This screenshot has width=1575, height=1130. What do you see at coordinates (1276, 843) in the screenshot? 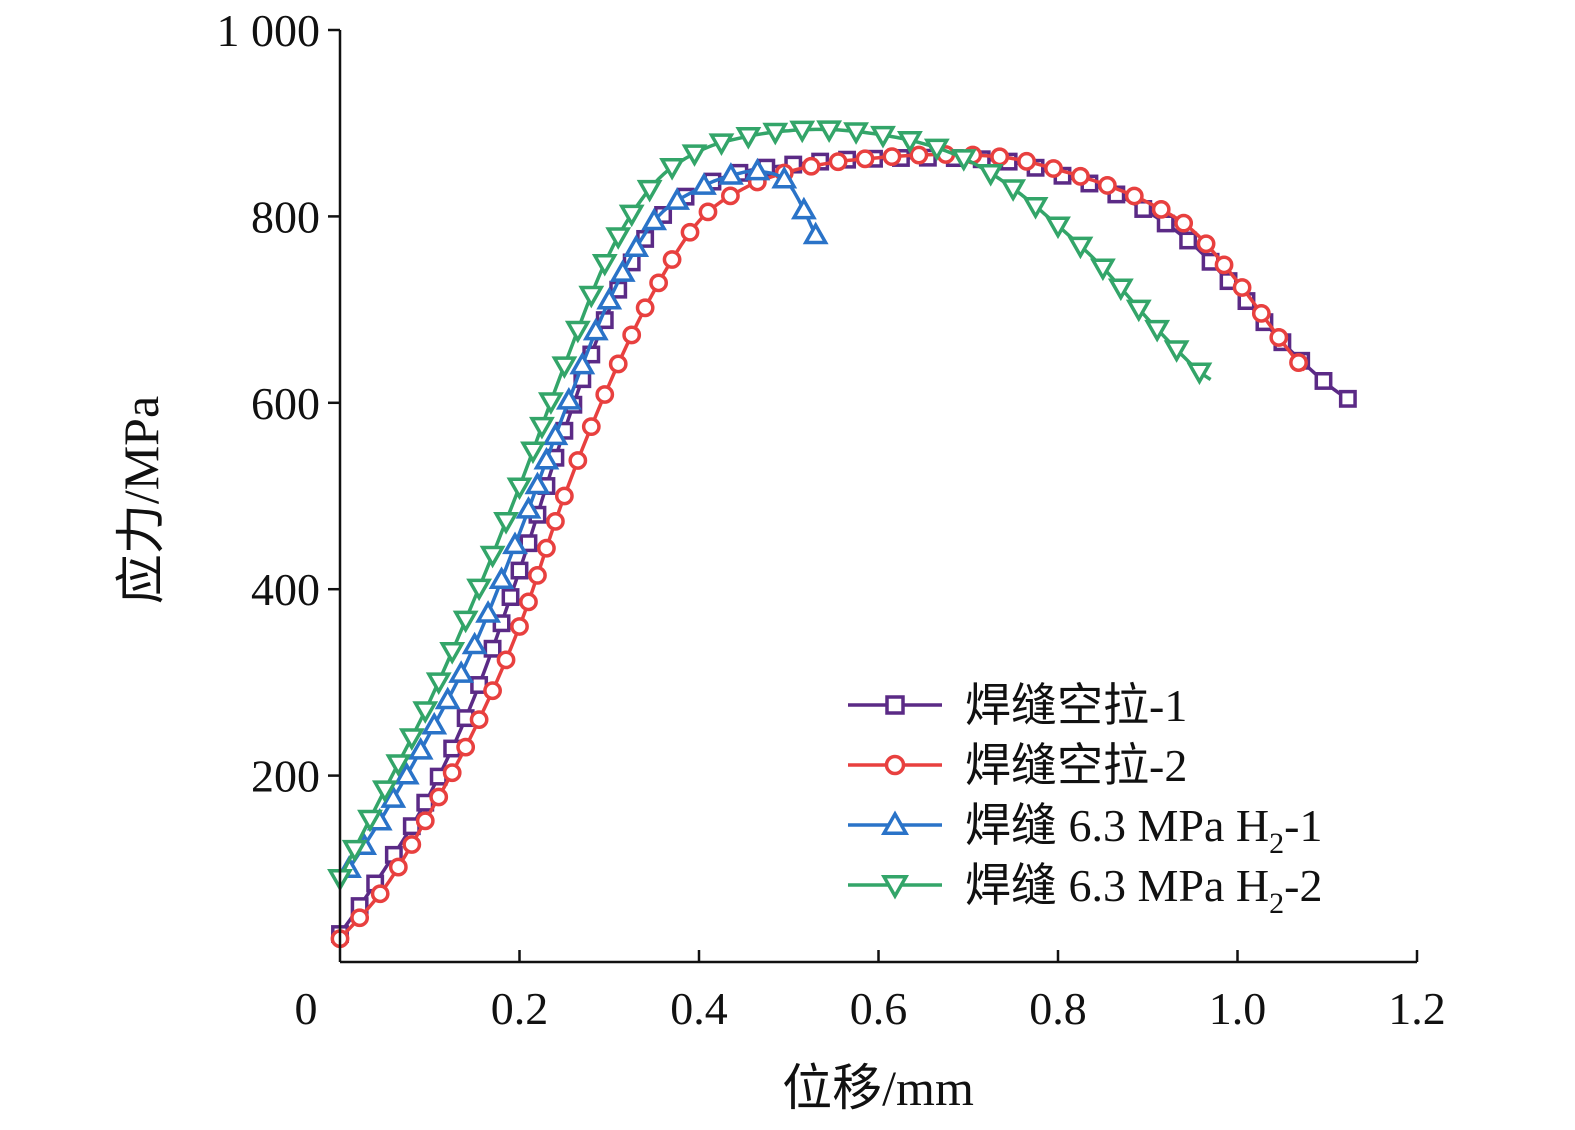
I see `legend-label-subscript: 2` at bounding box center [1276, 843].